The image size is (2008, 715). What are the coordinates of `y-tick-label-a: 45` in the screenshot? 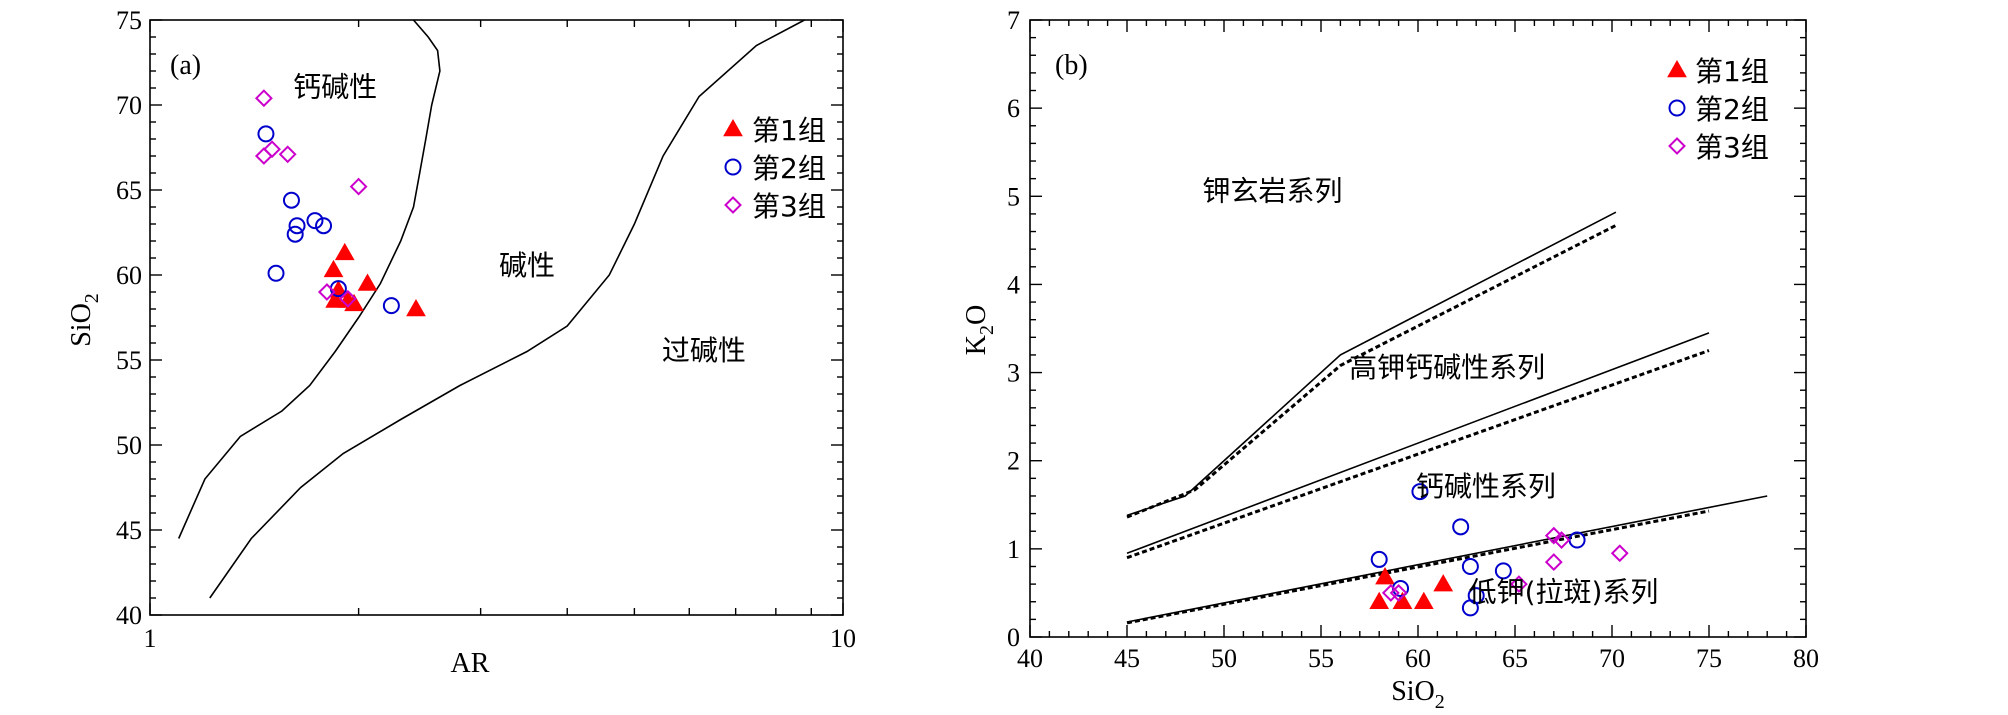 It's located at (129, 530).